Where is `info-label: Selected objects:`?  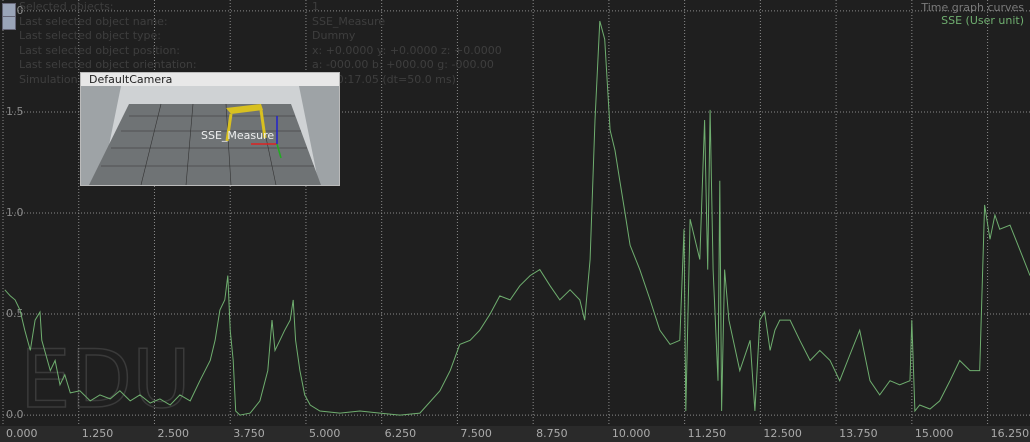 info-label: Selected objects: is located at coordinates (66, 6).